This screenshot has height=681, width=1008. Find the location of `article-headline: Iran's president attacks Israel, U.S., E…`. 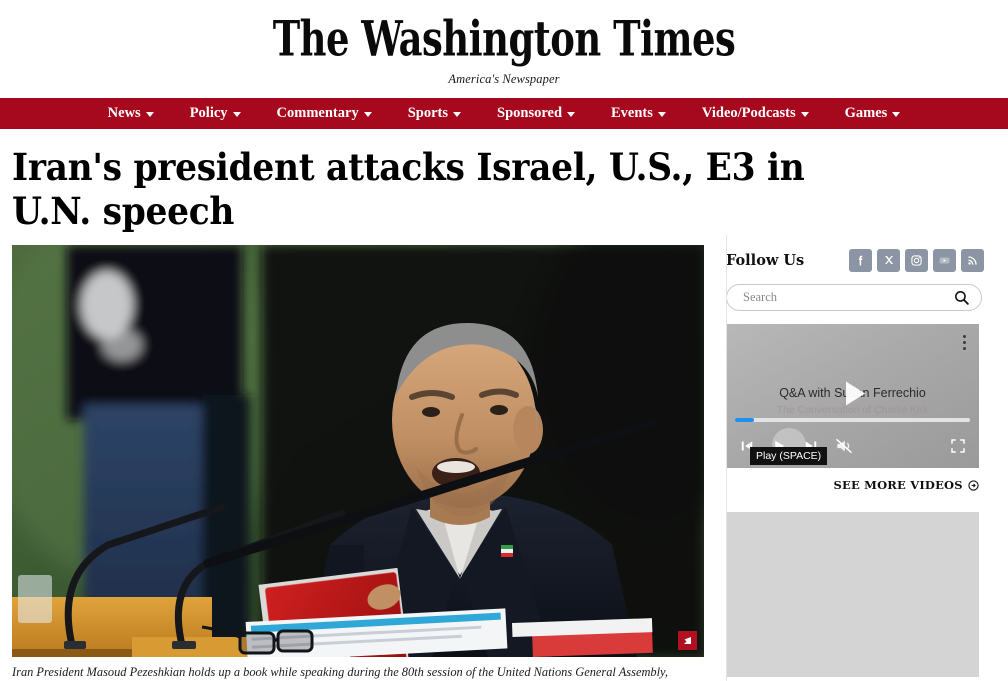

article-headline: Iran's president attacks Israel, U.S., E… is located at coordinates (408, 189).